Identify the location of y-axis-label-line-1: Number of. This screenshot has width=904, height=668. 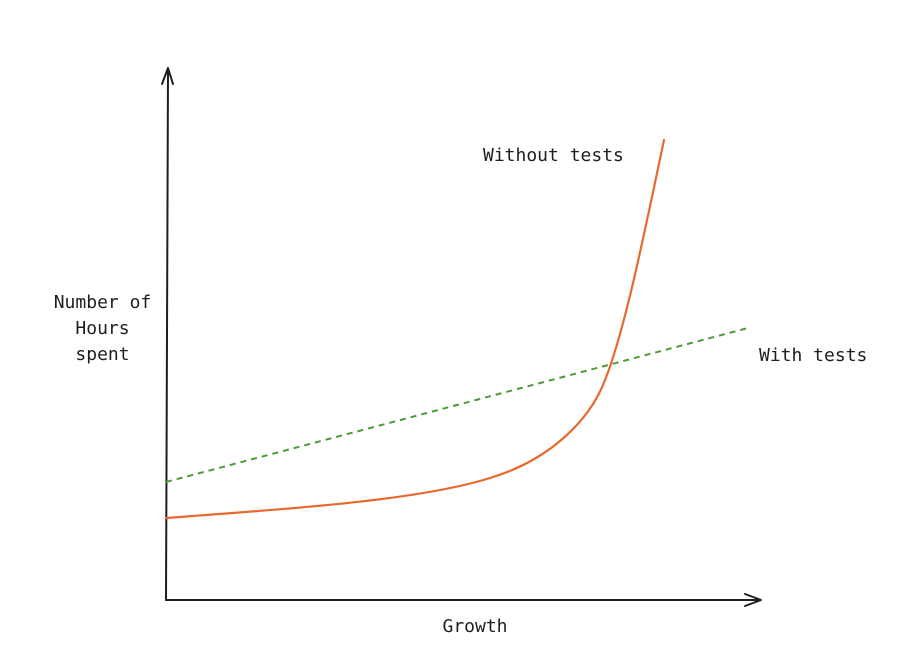
(102, 302).